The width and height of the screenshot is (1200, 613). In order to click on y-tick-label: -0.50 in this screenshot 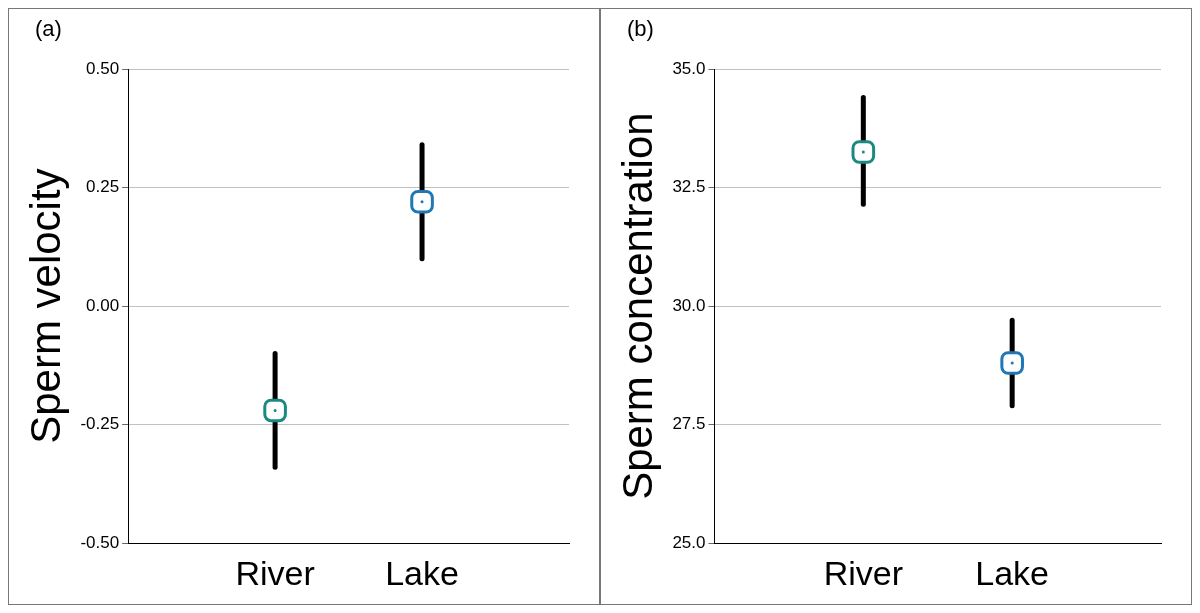, I will do `click(100, 542)`.